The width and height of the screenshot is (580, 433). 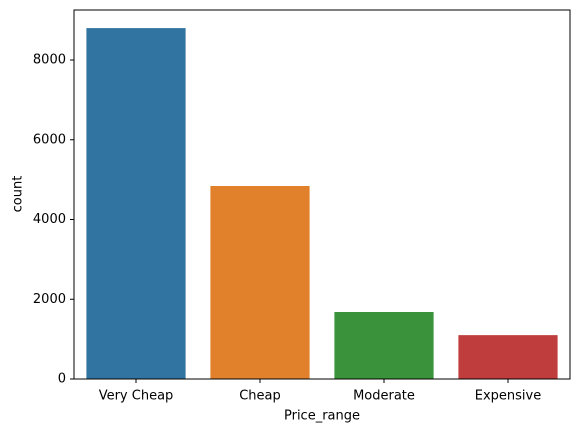 I want to click on x-tick-label: Moderate, so click(x=384, y=396).